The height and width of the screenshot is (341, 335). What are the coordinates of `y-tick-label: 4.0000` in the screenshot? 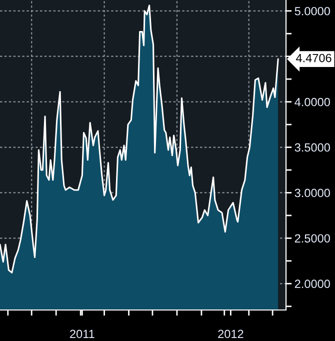 It's located at (312, 102).